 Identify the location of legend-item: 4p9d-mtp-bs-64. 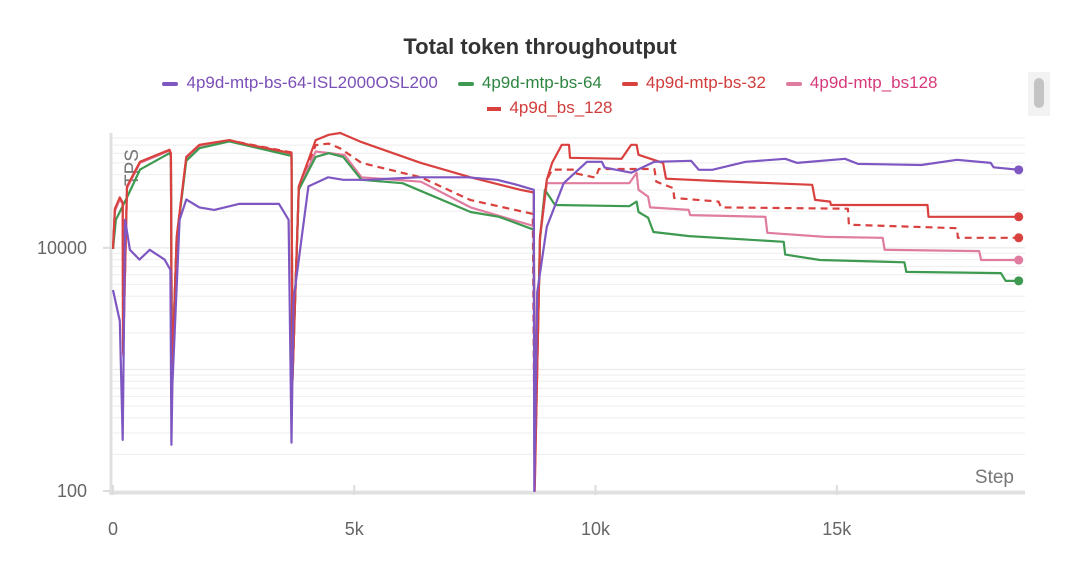
(529, 82).